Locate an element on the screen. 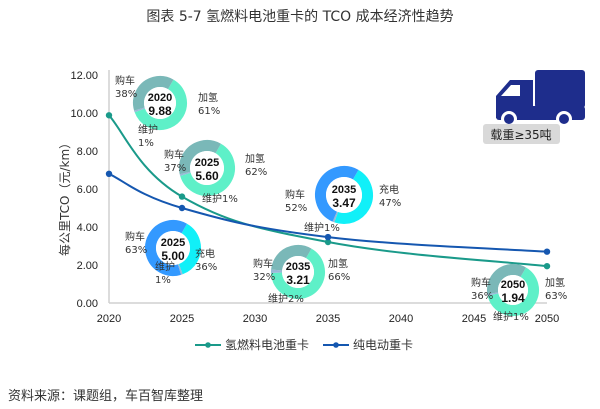 Image resolution: width=600 pixels, height=409 pixels. donut-value: 5.60 is located at coordinates (207, 176).